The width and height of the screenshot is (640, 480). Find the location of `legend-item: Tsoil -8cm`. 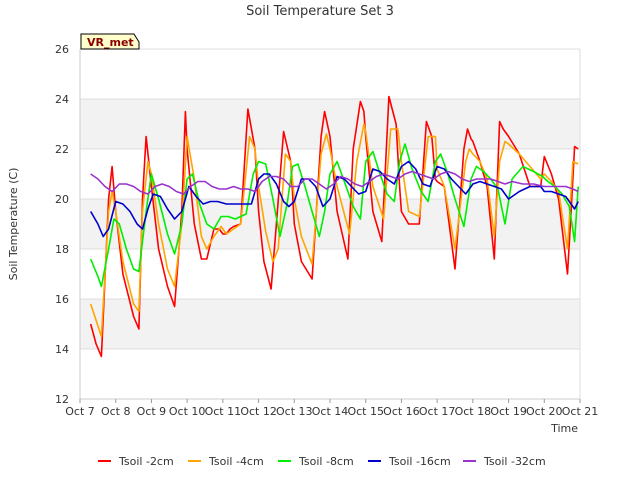

legend-item: Tsoil -8cm is located at coordinates (316, 461).